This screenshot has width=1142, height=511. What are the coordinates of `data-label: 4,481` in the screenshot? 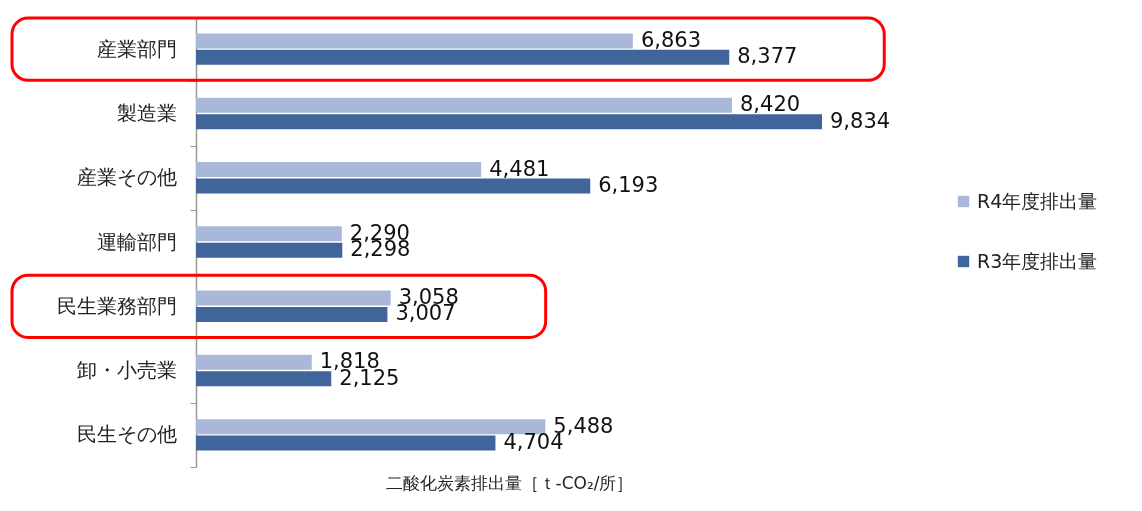 It's located at (519, 168).